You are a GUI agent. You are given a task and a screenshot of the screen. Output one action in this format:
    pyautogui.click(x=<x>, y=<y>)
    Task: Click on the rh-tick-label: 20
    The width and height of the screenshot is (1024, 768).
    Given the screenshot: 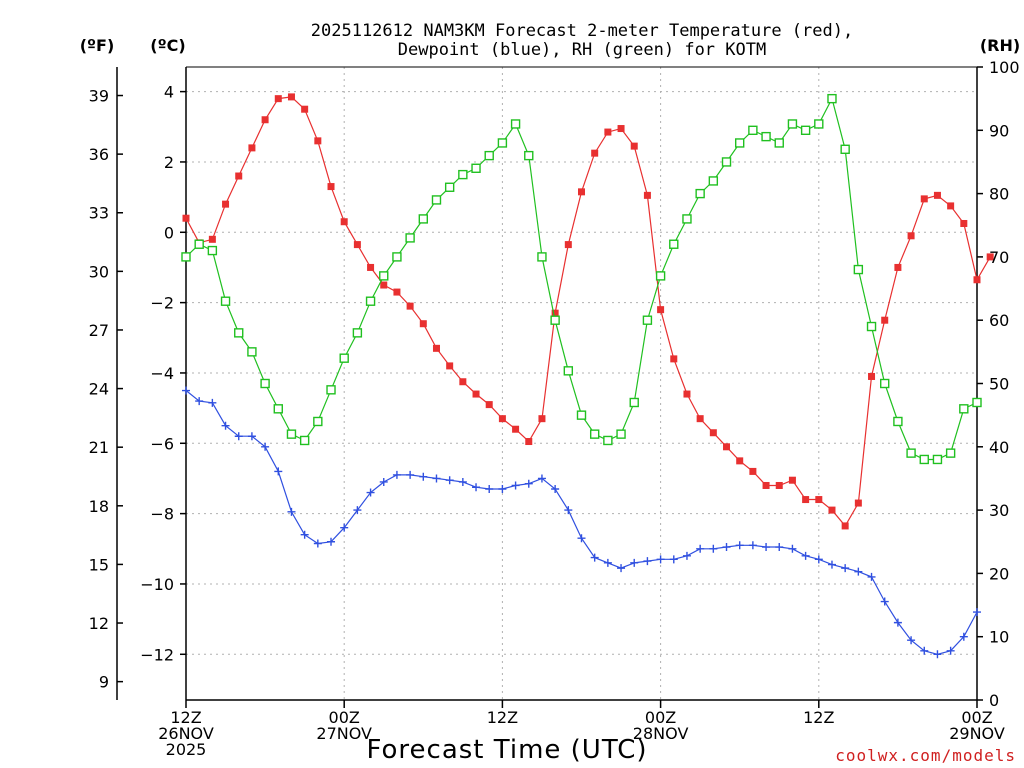 What is the action you would take?
    pyautogui.click(x=999, y=573)
    